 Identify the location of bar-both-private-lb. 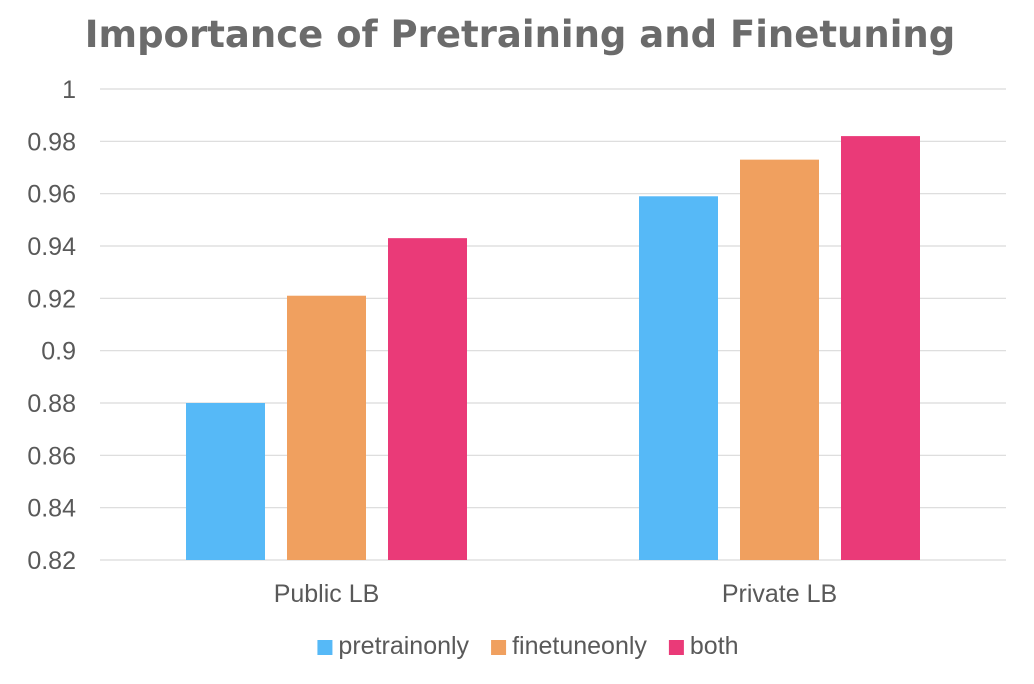
(880, 348).